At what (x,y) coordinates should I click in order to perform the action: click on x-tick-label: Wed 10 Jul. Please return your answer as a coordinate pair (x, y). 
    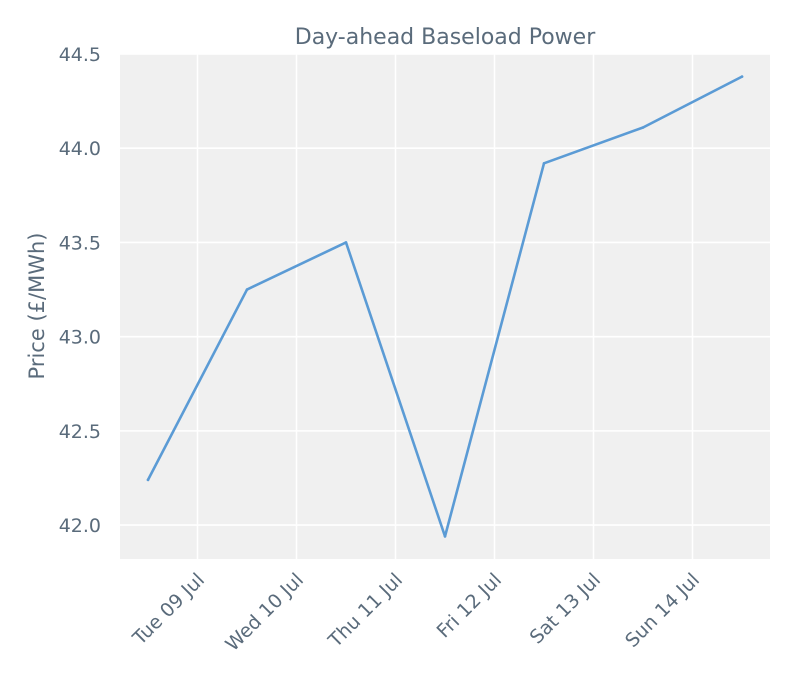
    Looking at the image, I should click on (264, 612).